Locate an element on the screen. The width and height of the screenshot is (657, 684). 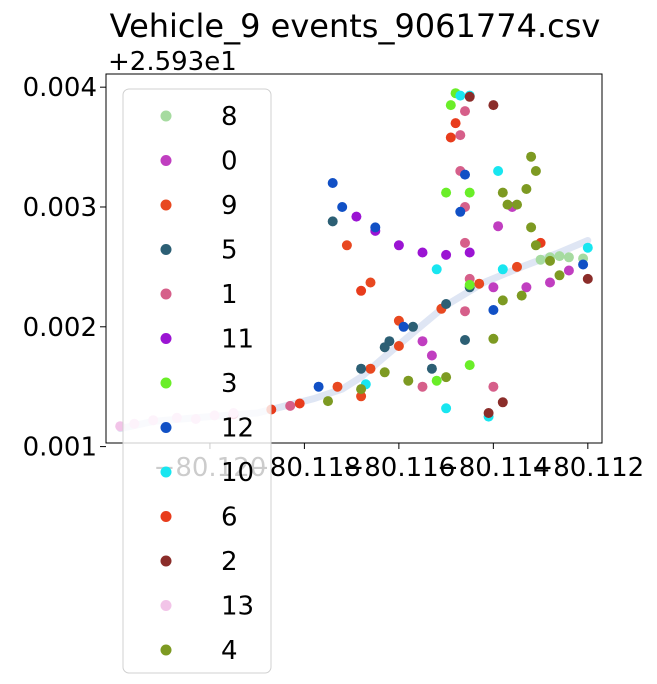
legend-label-10: 10 is located at coordinates (237, 473).